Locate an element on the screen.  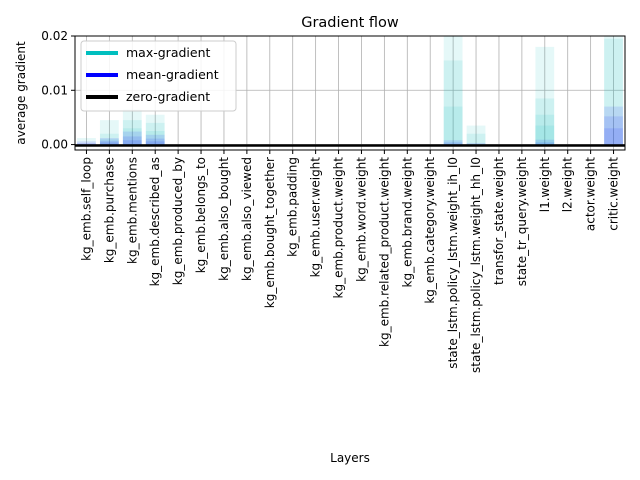
x-tick-label: kg_emb.belongs_to is located at coordinates (201, 215).